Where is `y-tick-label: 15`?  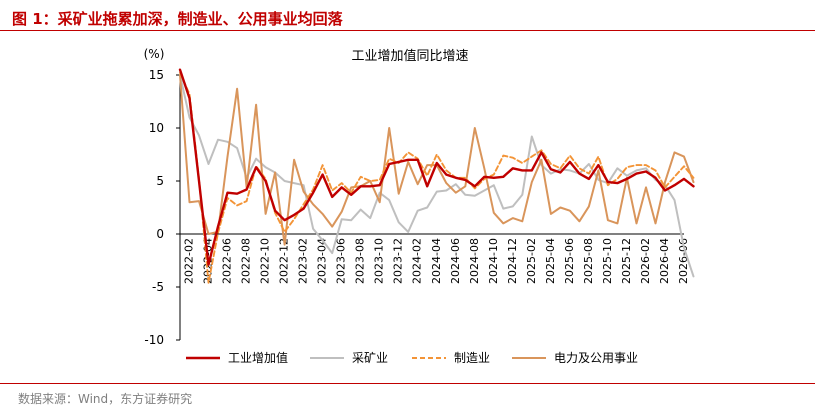 y-tick-label: 15 is located at coordinates (156, 75).